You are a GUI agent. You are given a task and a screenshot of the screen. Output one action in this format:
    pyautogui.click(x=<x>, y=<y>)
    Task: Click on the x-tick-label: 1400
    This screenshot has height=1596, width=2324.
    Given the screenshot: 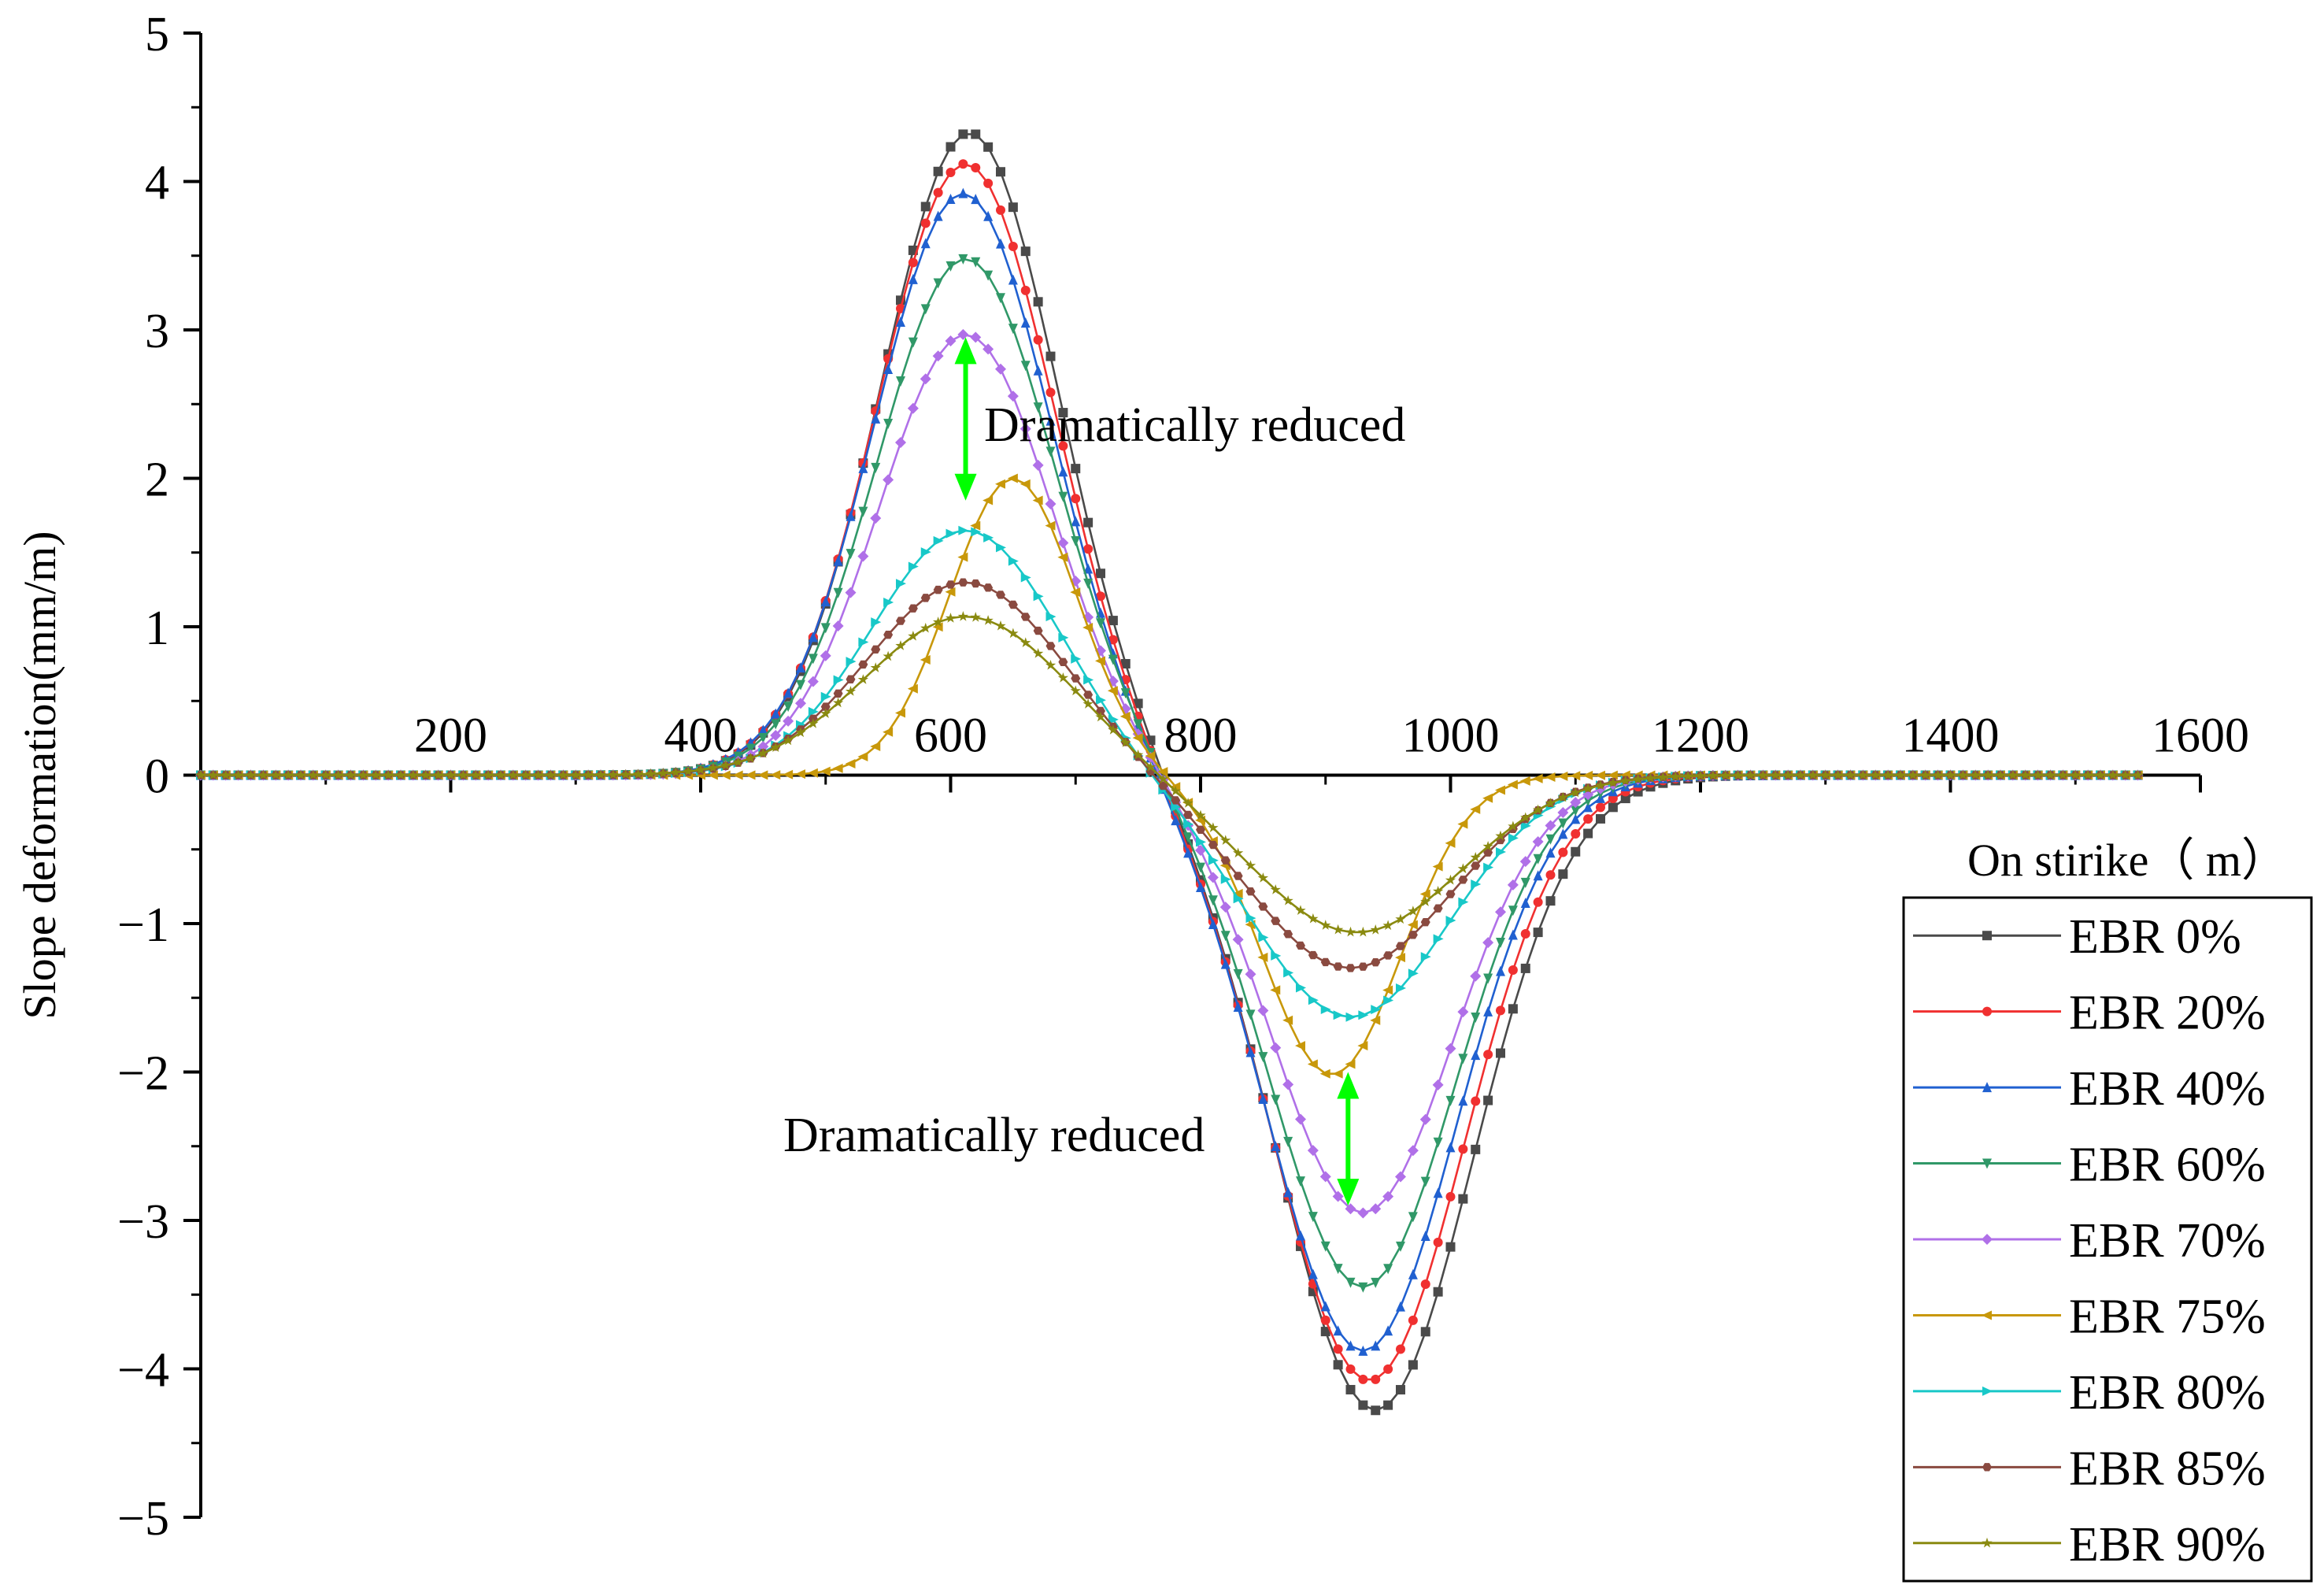 What is the action you would take?
    pyautogui.click(x=1951, y=736)
    